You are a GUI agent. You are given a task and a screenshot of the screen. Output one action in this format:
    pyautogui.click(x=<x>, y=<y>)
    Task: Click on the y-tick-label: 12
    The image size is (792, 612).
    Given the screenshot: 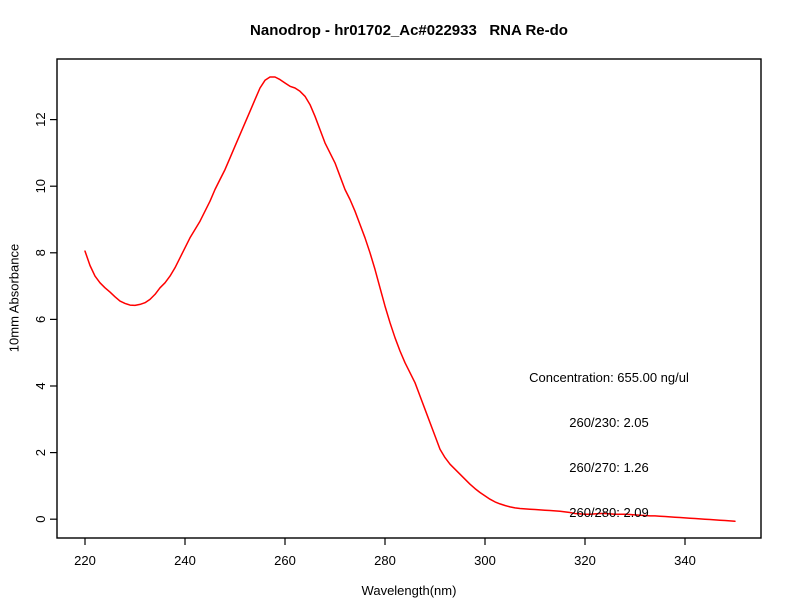 What is the action you would take?
    pyautogui.click(x=40, y=119)
    